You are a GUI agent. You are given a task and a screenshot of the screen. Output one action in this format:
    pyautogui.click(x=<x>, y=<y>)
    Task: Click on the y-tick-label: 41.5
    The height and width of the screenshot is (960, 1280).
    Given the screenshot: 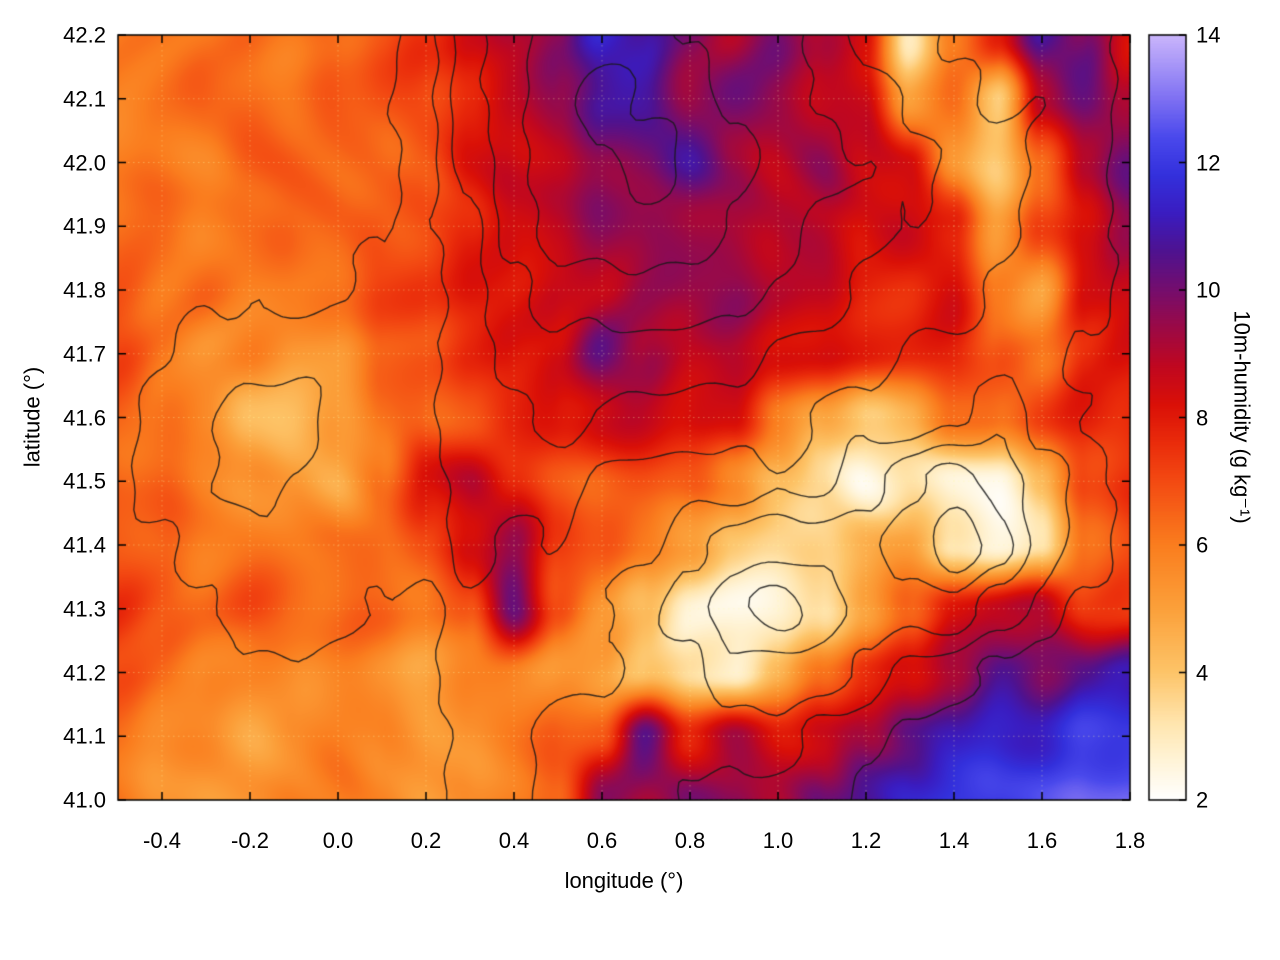 What is the action you would take?
    pyautogui.click(x=84, y=481)
    